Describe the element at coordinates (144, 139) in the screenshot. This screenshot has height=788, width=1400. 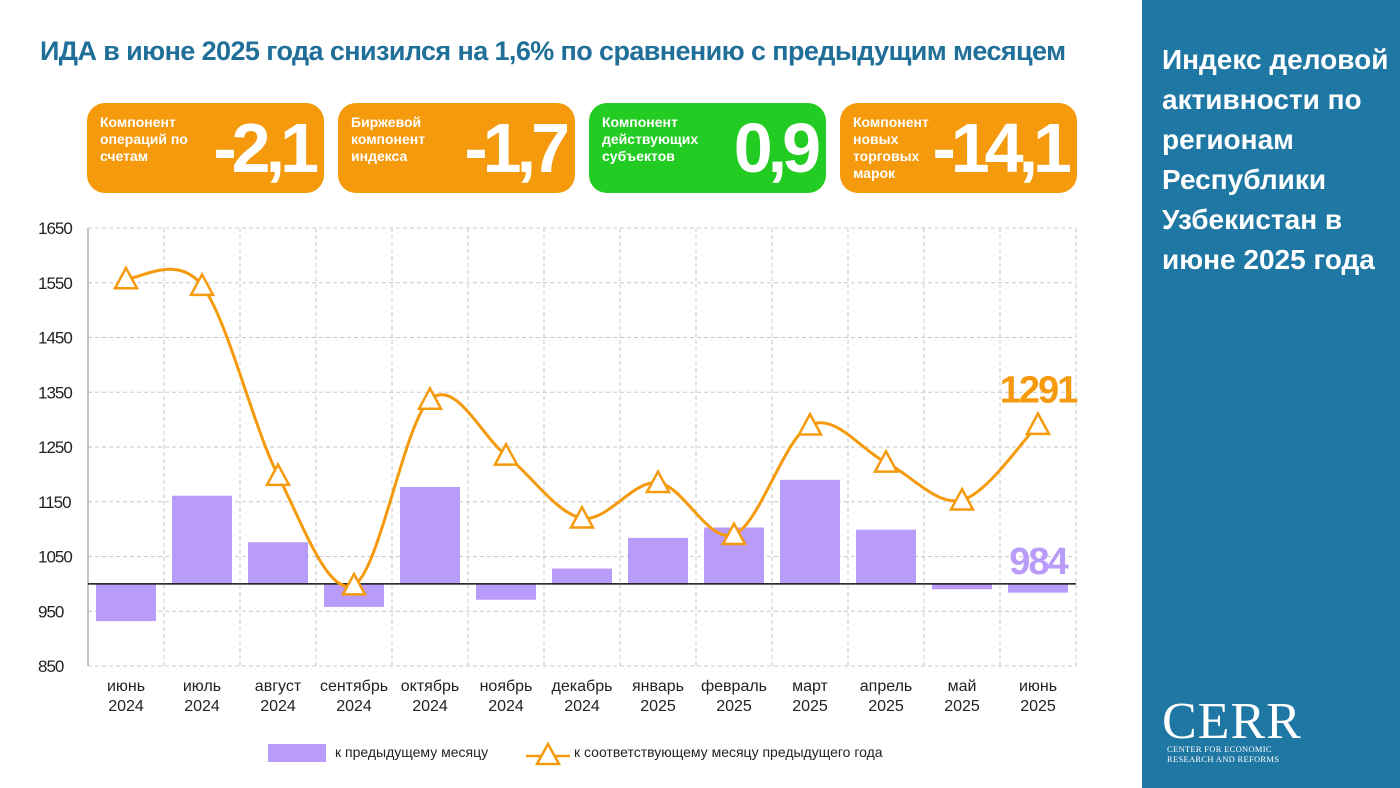
I see `card-label: Компонент операций по счетам` at that location.